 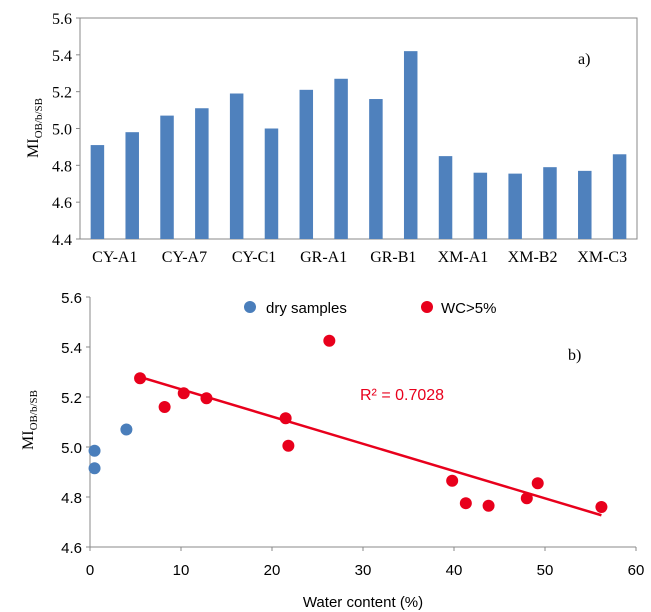 I want to click on panel-a-y-axis-label: MIOB/b/SB, so click(x=35, y=128).